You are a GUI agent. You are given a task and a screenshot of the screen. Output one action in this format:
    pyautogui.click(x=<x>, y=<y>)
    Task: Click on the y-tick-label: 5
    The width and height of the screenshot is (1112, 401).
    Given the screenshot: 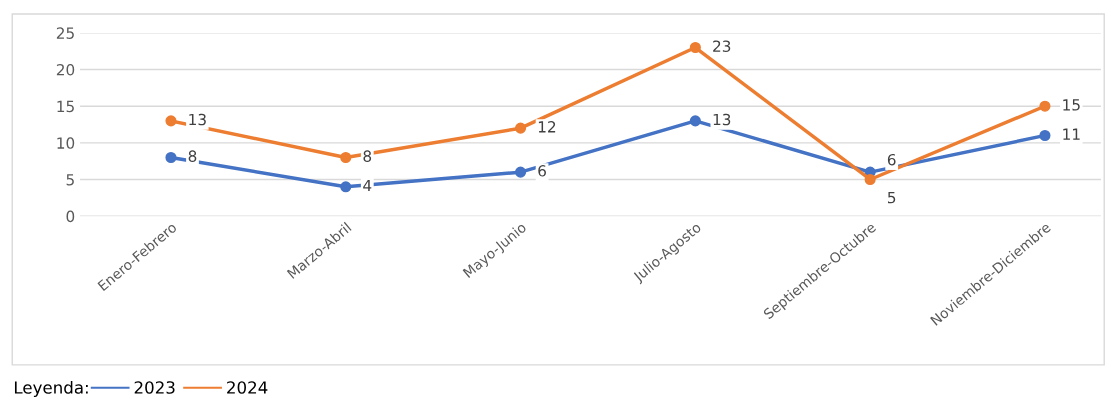 What is the action you would take?
    pyautogui.click(x=70, y=180)
    